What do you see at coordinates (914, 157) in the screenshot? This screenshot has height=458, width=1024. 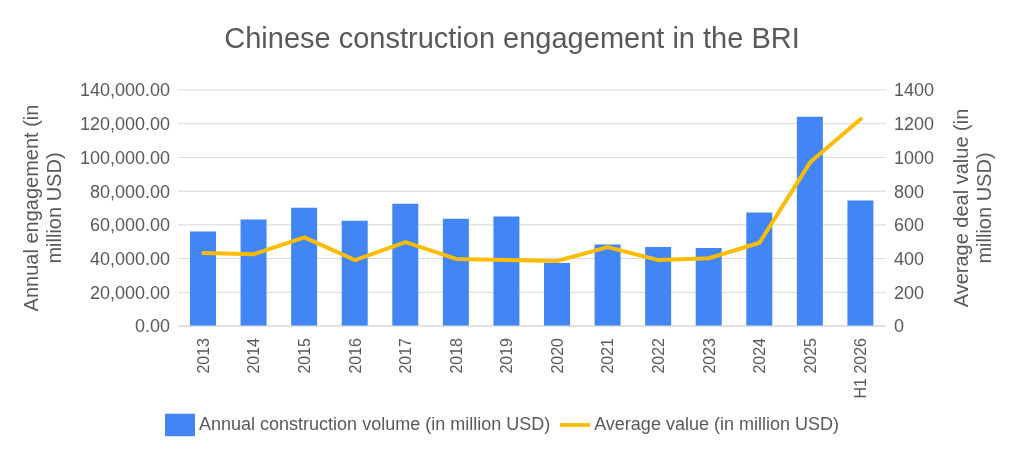 I see `y2-tick-label: 1000` at bounding box center [914, 157].